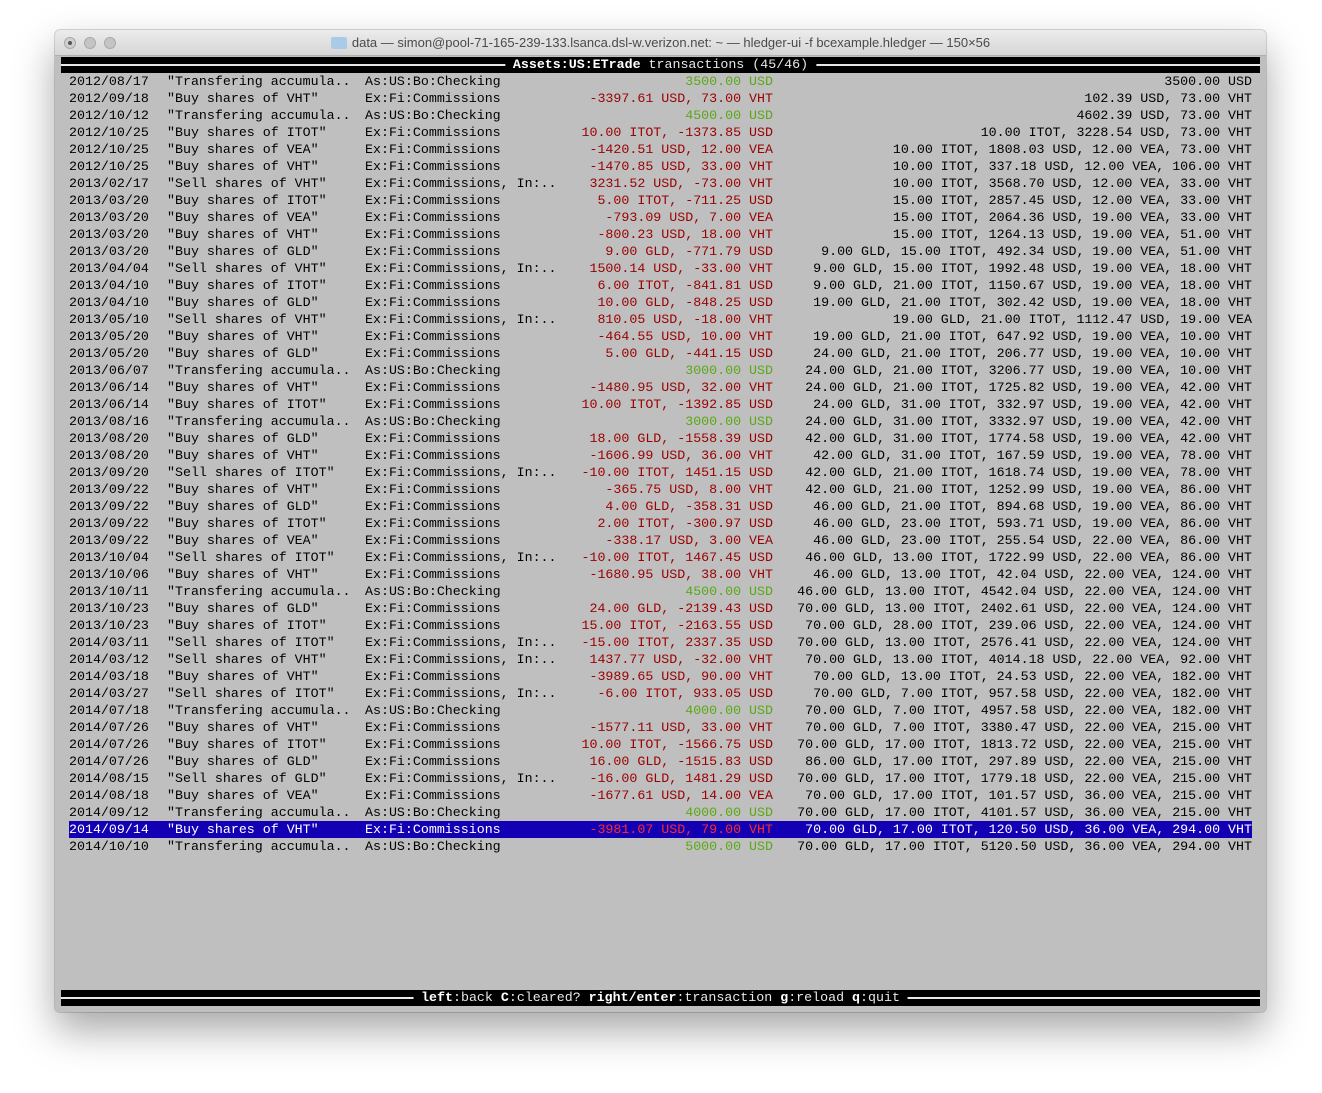 The width and height of the screenshot is (1322, 1093). What do you see at coordinates (677, 132) in the screenshot?
I see `transaction-amount: 10.00 ITOT, -1373.85 USD` at bounding box center [677, 132].